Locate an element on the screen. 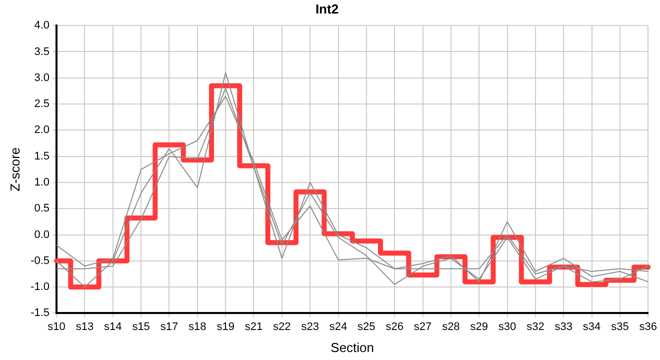  y-tick-label: -1.0 is located at coordinates (40, 287).